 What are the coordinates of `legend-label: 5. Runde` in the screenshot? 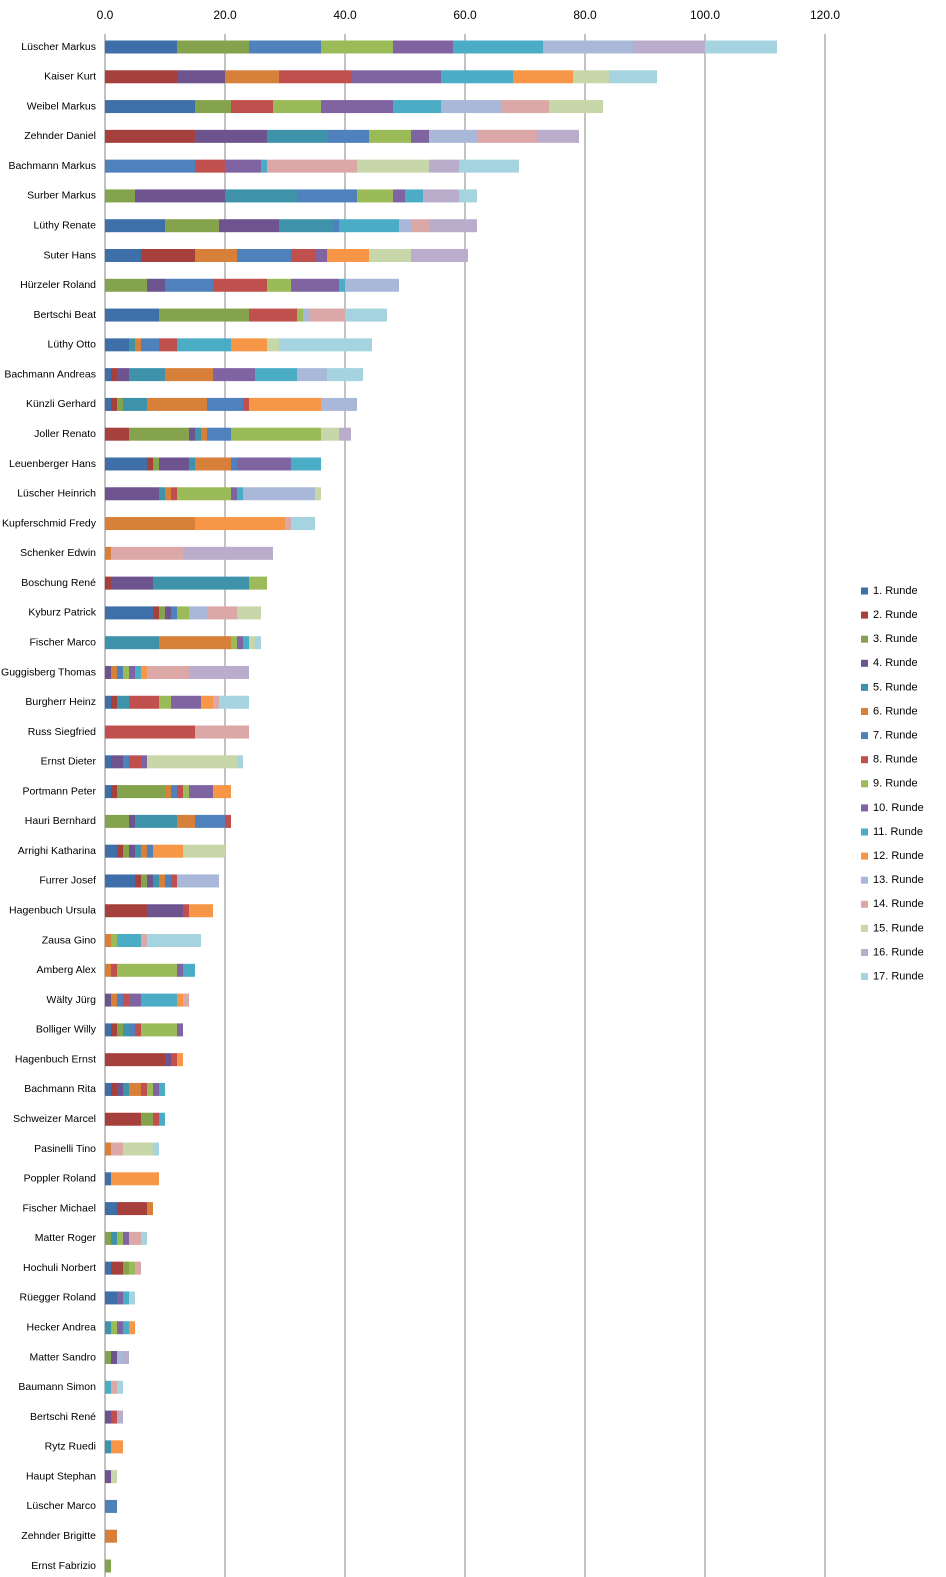 It's located at (895, 687).